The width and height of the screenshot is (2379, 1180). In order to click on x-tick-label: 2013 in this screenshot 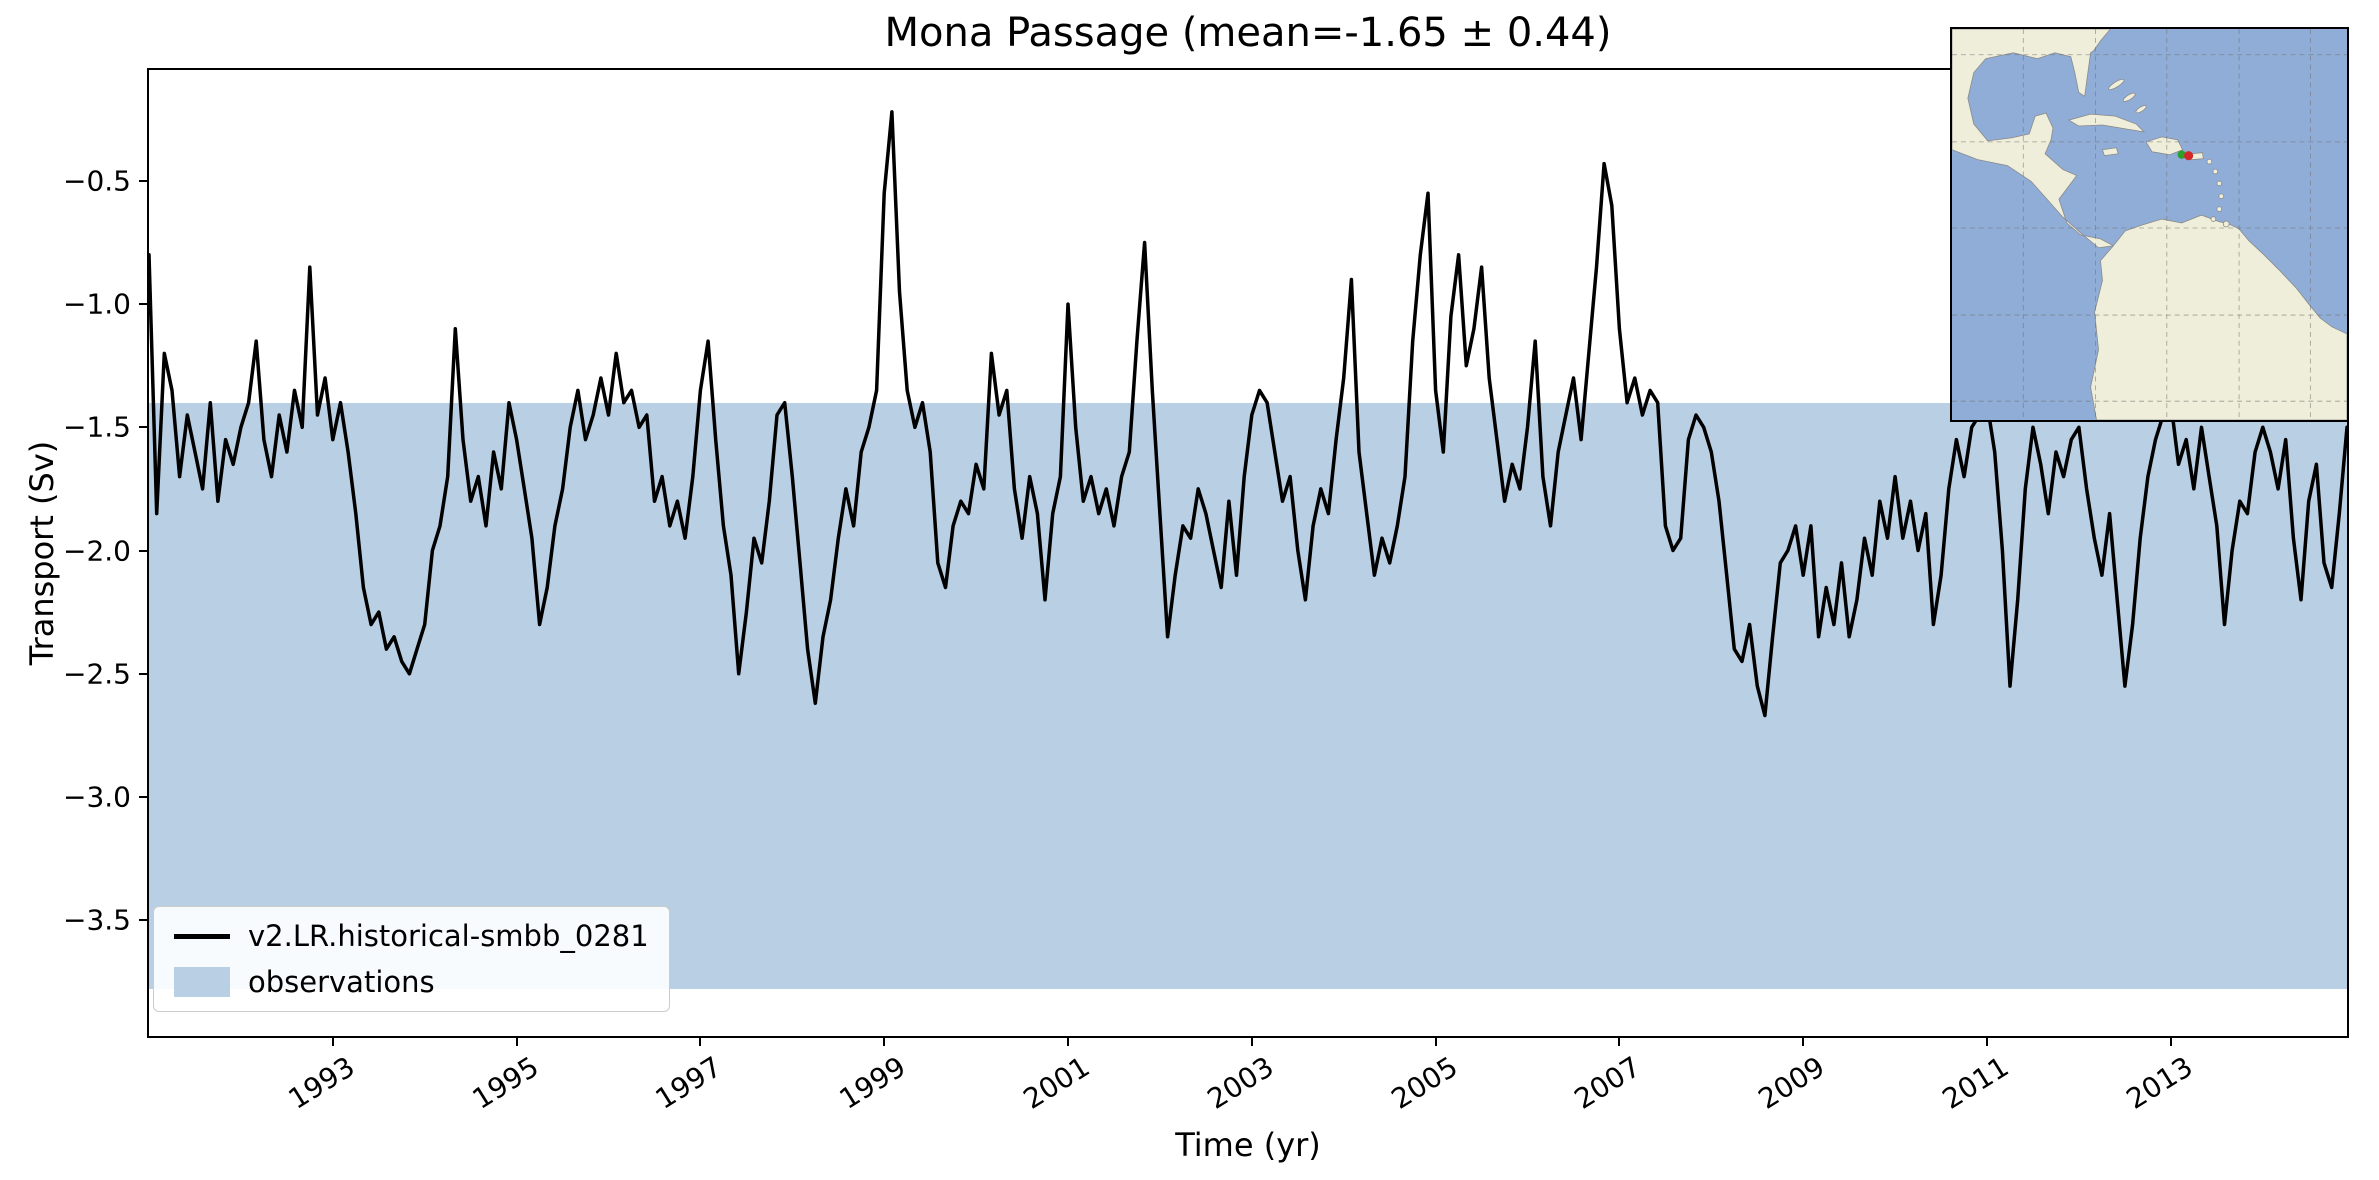, I will do `click(2159, 1083)`.